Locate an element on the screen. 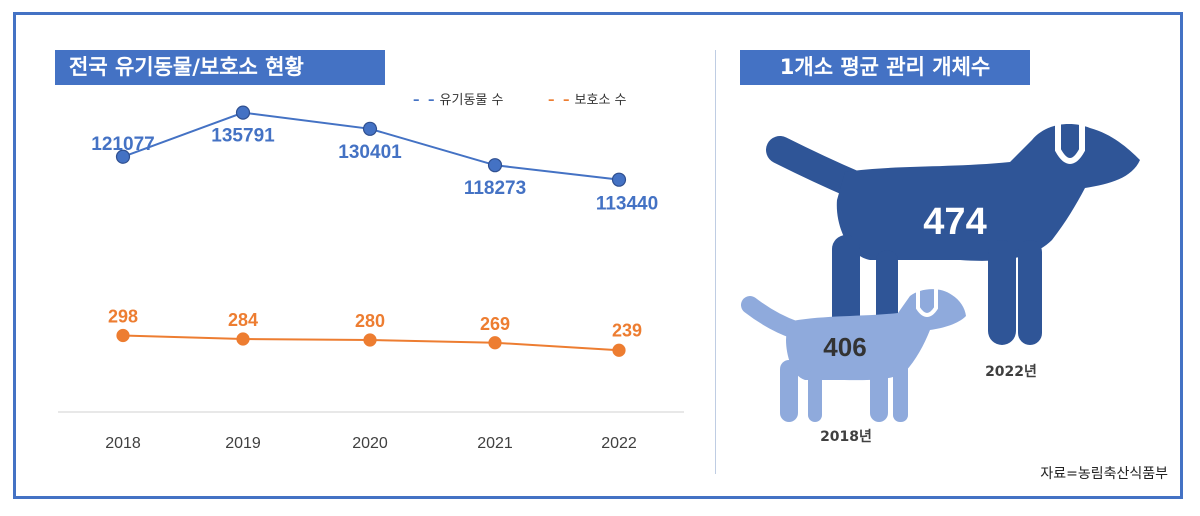 This screenshot has width=1200, height=516. legend-item-animals: – – 유기동물 수 is located at coordinates (458, 98).